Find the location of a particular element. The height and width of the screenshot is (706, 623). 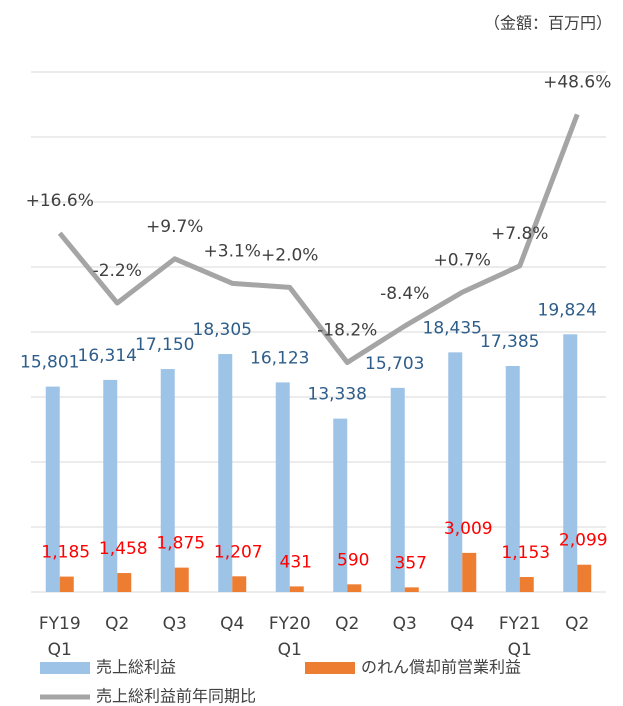

line-label: -18.2% is located at coordinates (347, 330).